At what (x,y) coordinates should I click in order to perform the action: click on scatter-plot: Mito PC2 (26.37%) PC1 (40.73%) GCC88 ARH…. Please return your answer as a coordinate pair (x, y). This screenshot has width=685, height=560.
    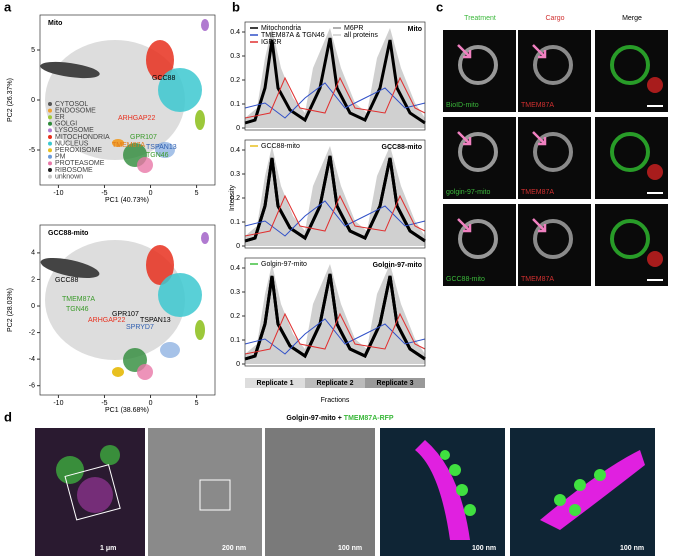
    Looking at the image, I should click on (111, 109).